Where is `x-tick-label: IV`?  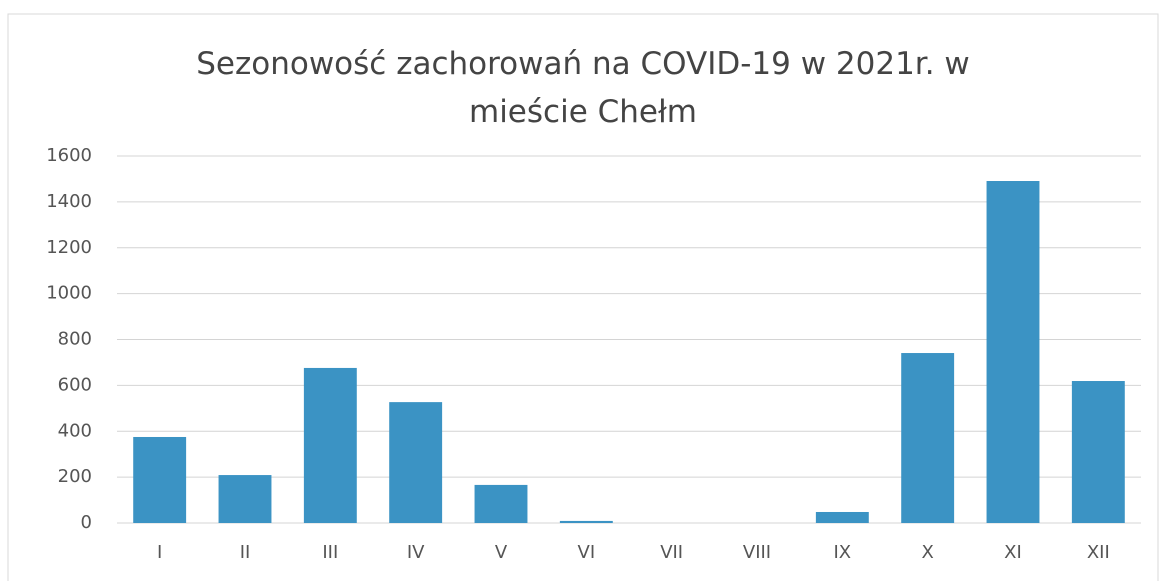 x-tick-label: IV is located at coordinates (416, 552).